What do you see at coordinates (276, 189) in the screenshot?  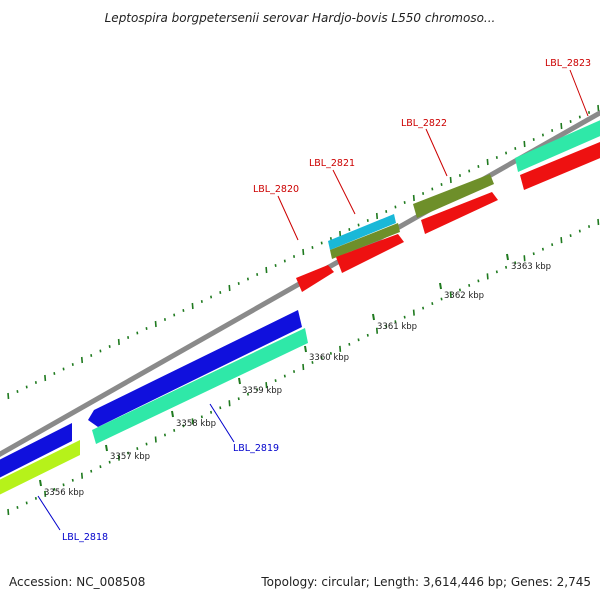 I see `gene-label-lbl-2820: LBL_2820` at bounding box center [276, 189].